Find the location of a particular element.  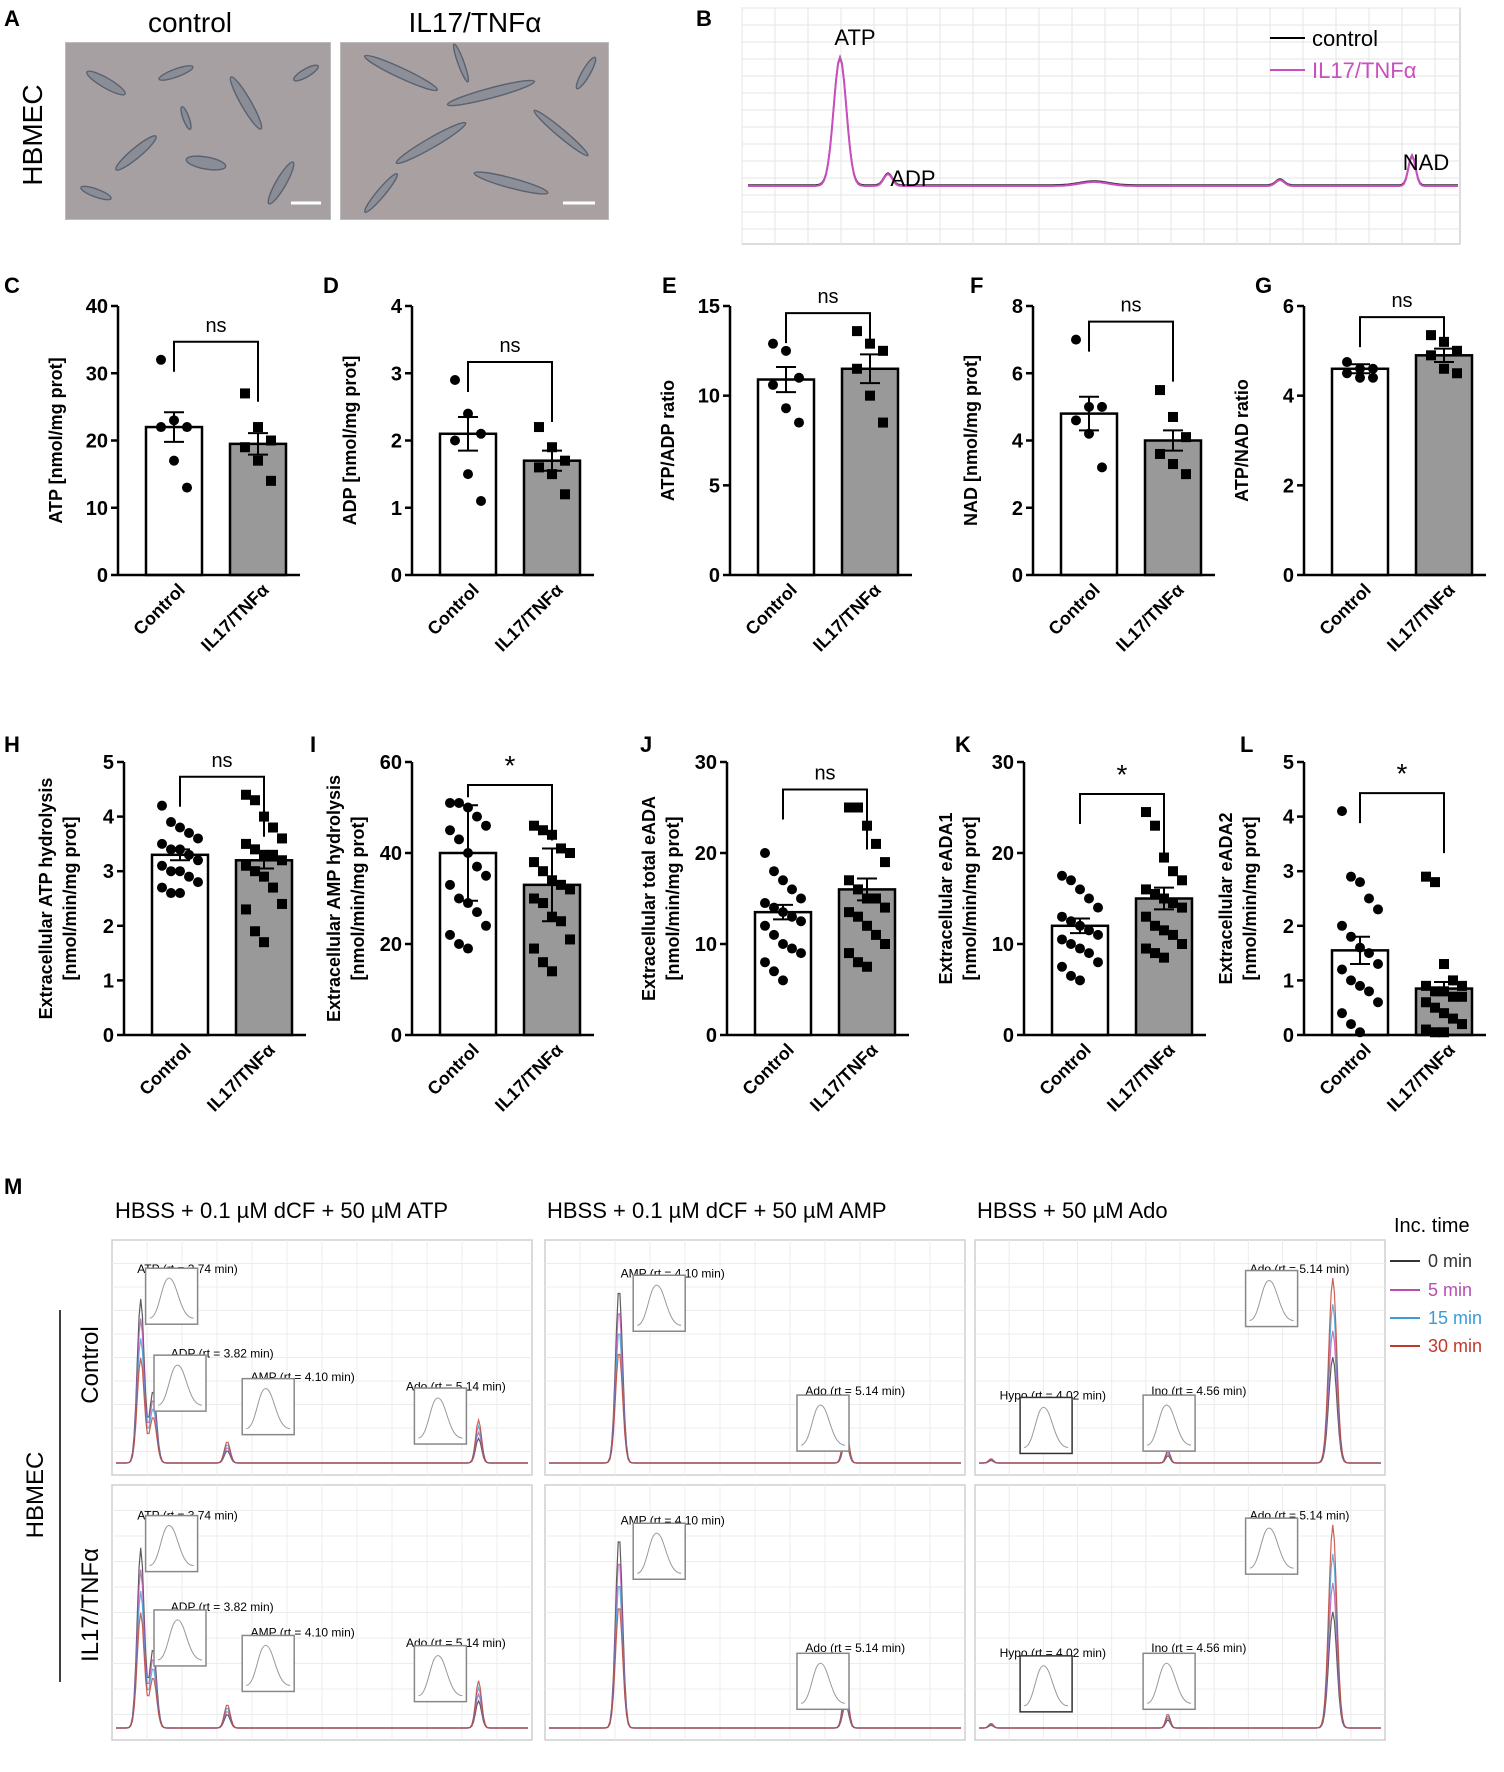

y-tick-label-c-3: 30 is located at coordinates (97, 374).